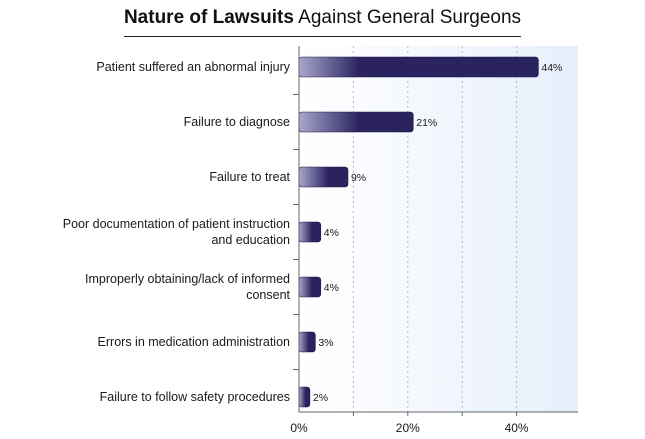 This screenshot has width=645, height=439. I want to click on category-label-2: Failure to treat, so click(249, 177).